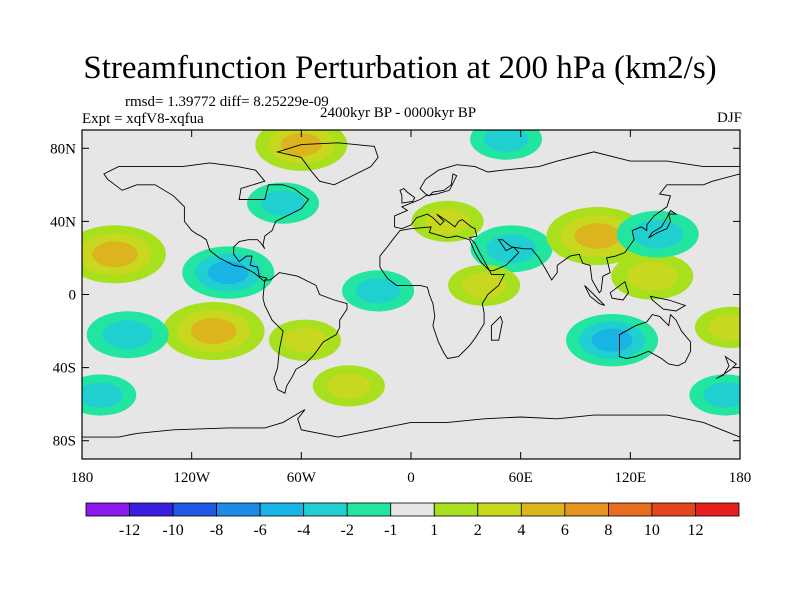 This screenshot has height=600, width=800. What do you see at coordinates (63, 149) in the screenshot?
I see `y-tick-label: 80N` at bounding box center [63, 149].